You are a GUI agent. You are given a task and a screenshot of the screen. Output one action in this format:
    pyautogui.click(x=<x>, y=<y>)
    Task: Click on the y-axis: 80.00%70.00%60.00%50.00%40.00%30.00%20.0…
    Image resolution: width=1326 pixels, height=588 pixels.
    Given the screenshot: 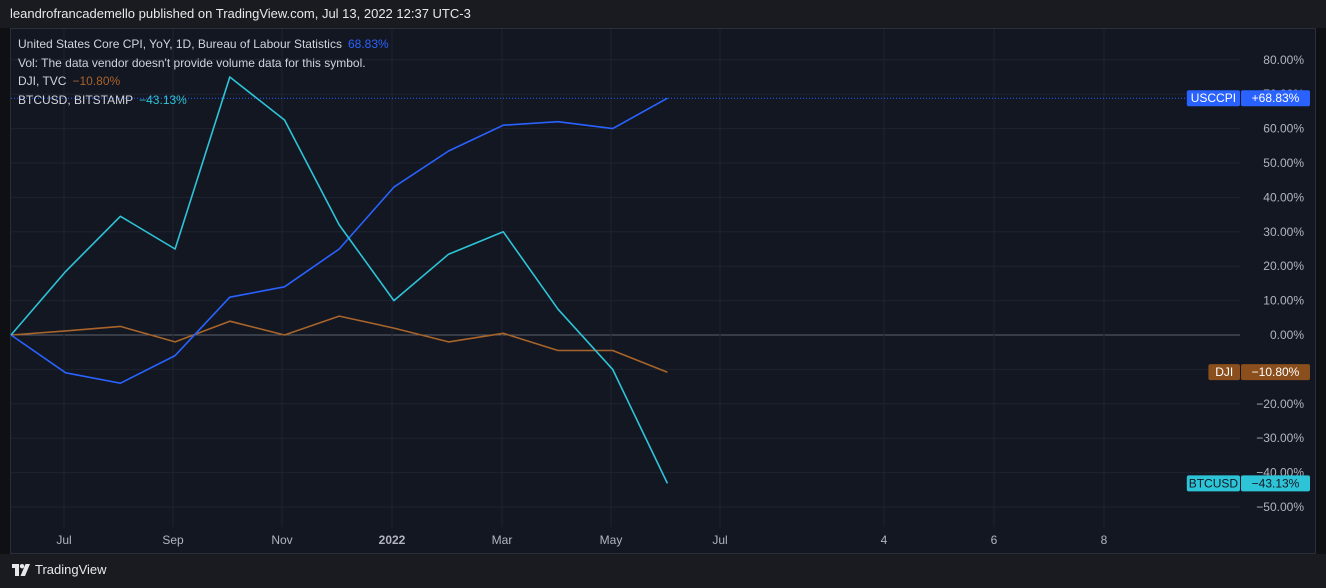 What is the action you would take?
    pyautogui.click(x=1280, y=283)
    